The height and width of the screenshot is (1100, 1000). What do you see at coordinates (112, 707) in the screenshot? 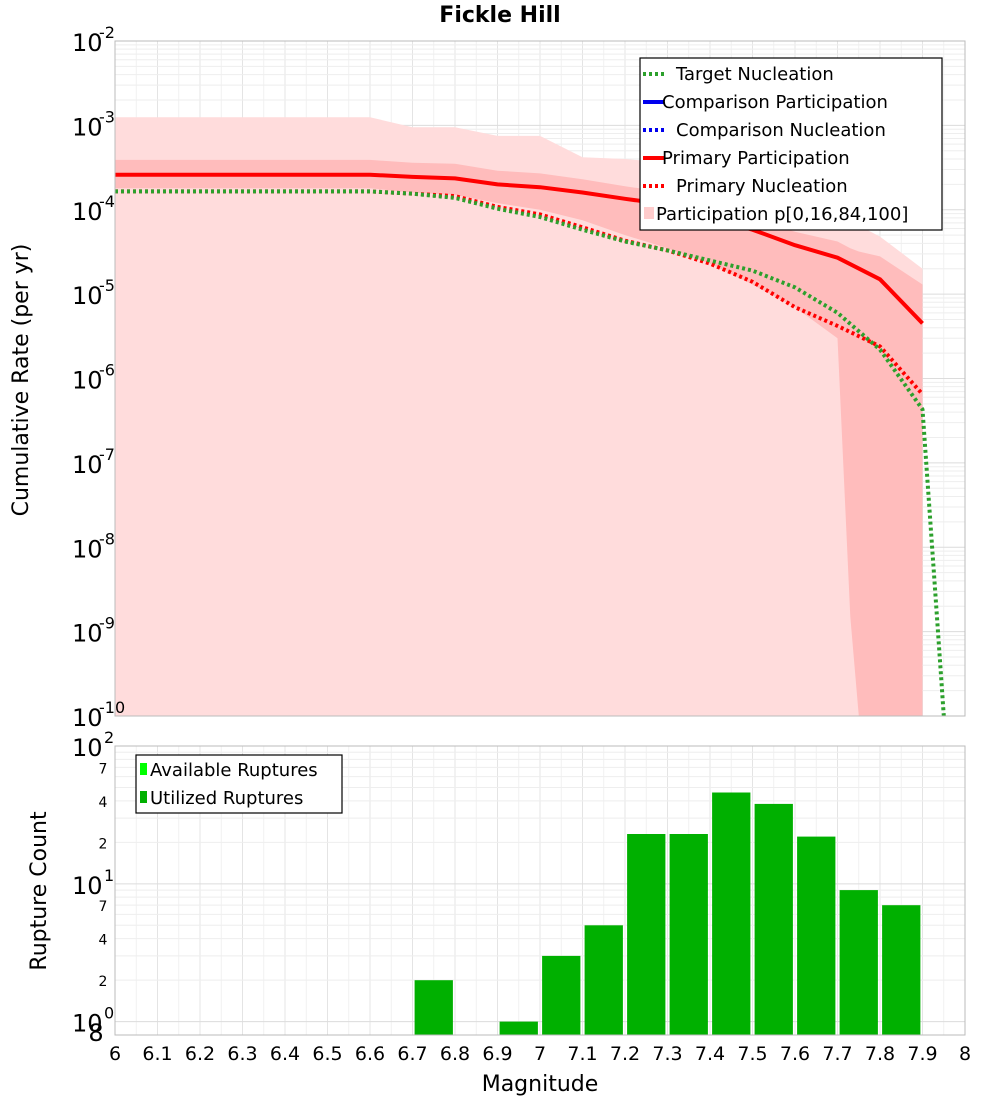
I see `y-tick-label-exponent: -10` at bounding box center [112, 707].